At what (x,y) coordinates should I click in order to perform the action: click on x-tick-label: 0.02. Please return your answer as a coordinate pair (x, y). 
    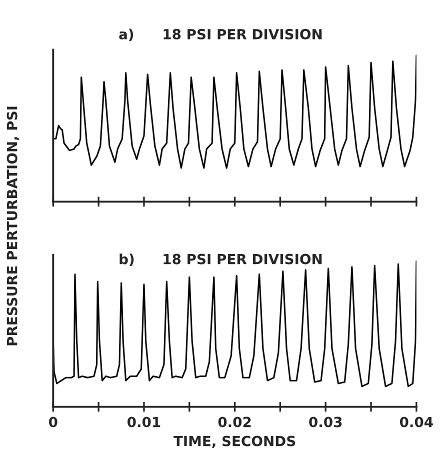
    Looking at the image, I should click on (234, 422).